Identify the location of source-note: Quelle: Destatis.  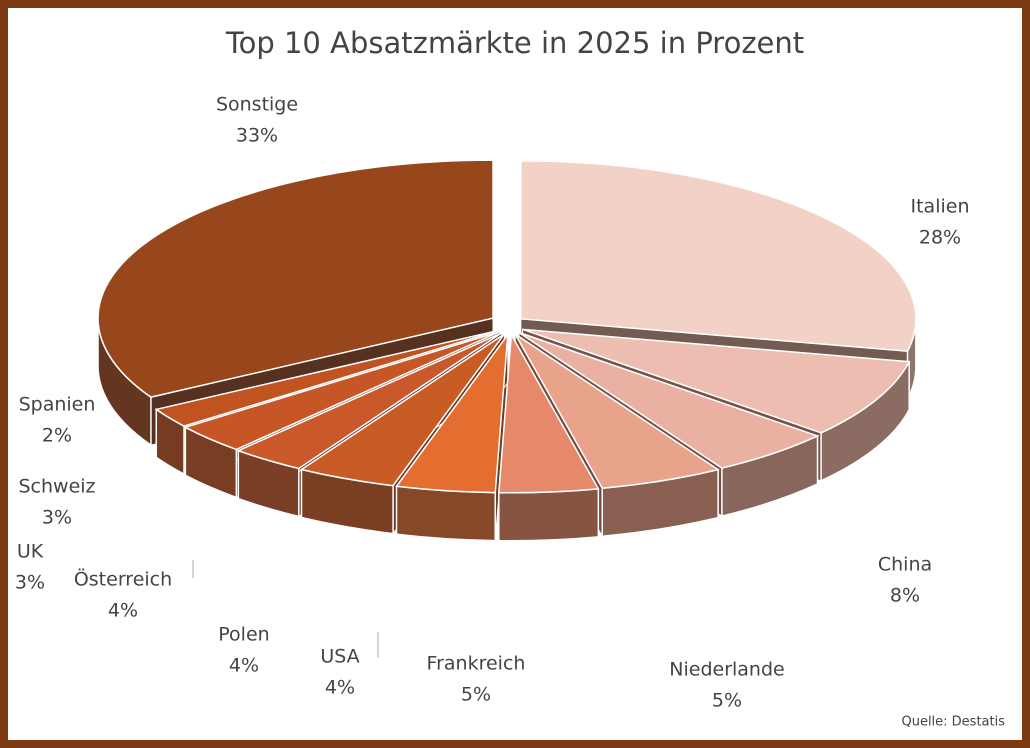
(953, 722).